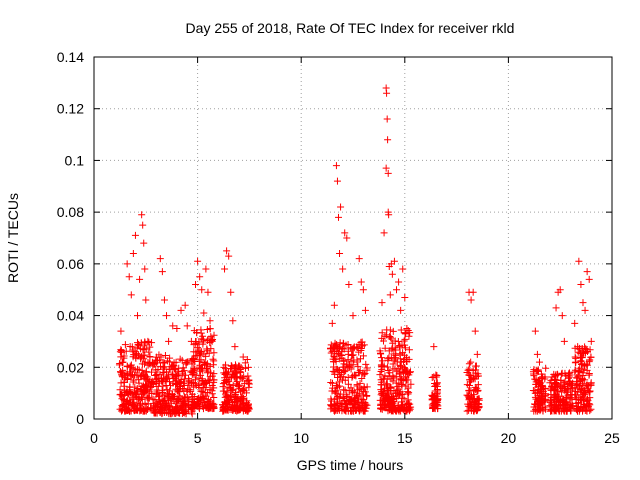 The width and height of the screenshot is (640, 480). I want to click on y-tick-label: 0.02, so click(70, 367).